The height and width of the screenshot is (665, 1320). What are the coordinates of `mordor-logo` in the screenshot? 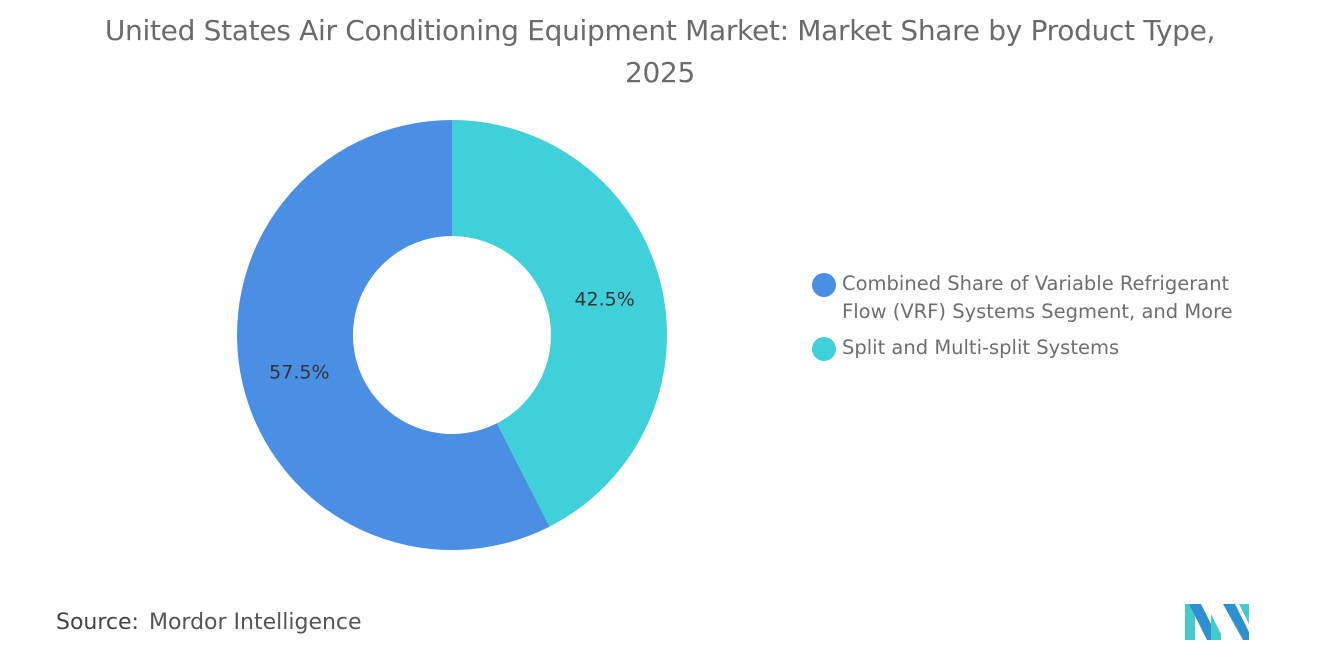 It's located at (1217, 622).